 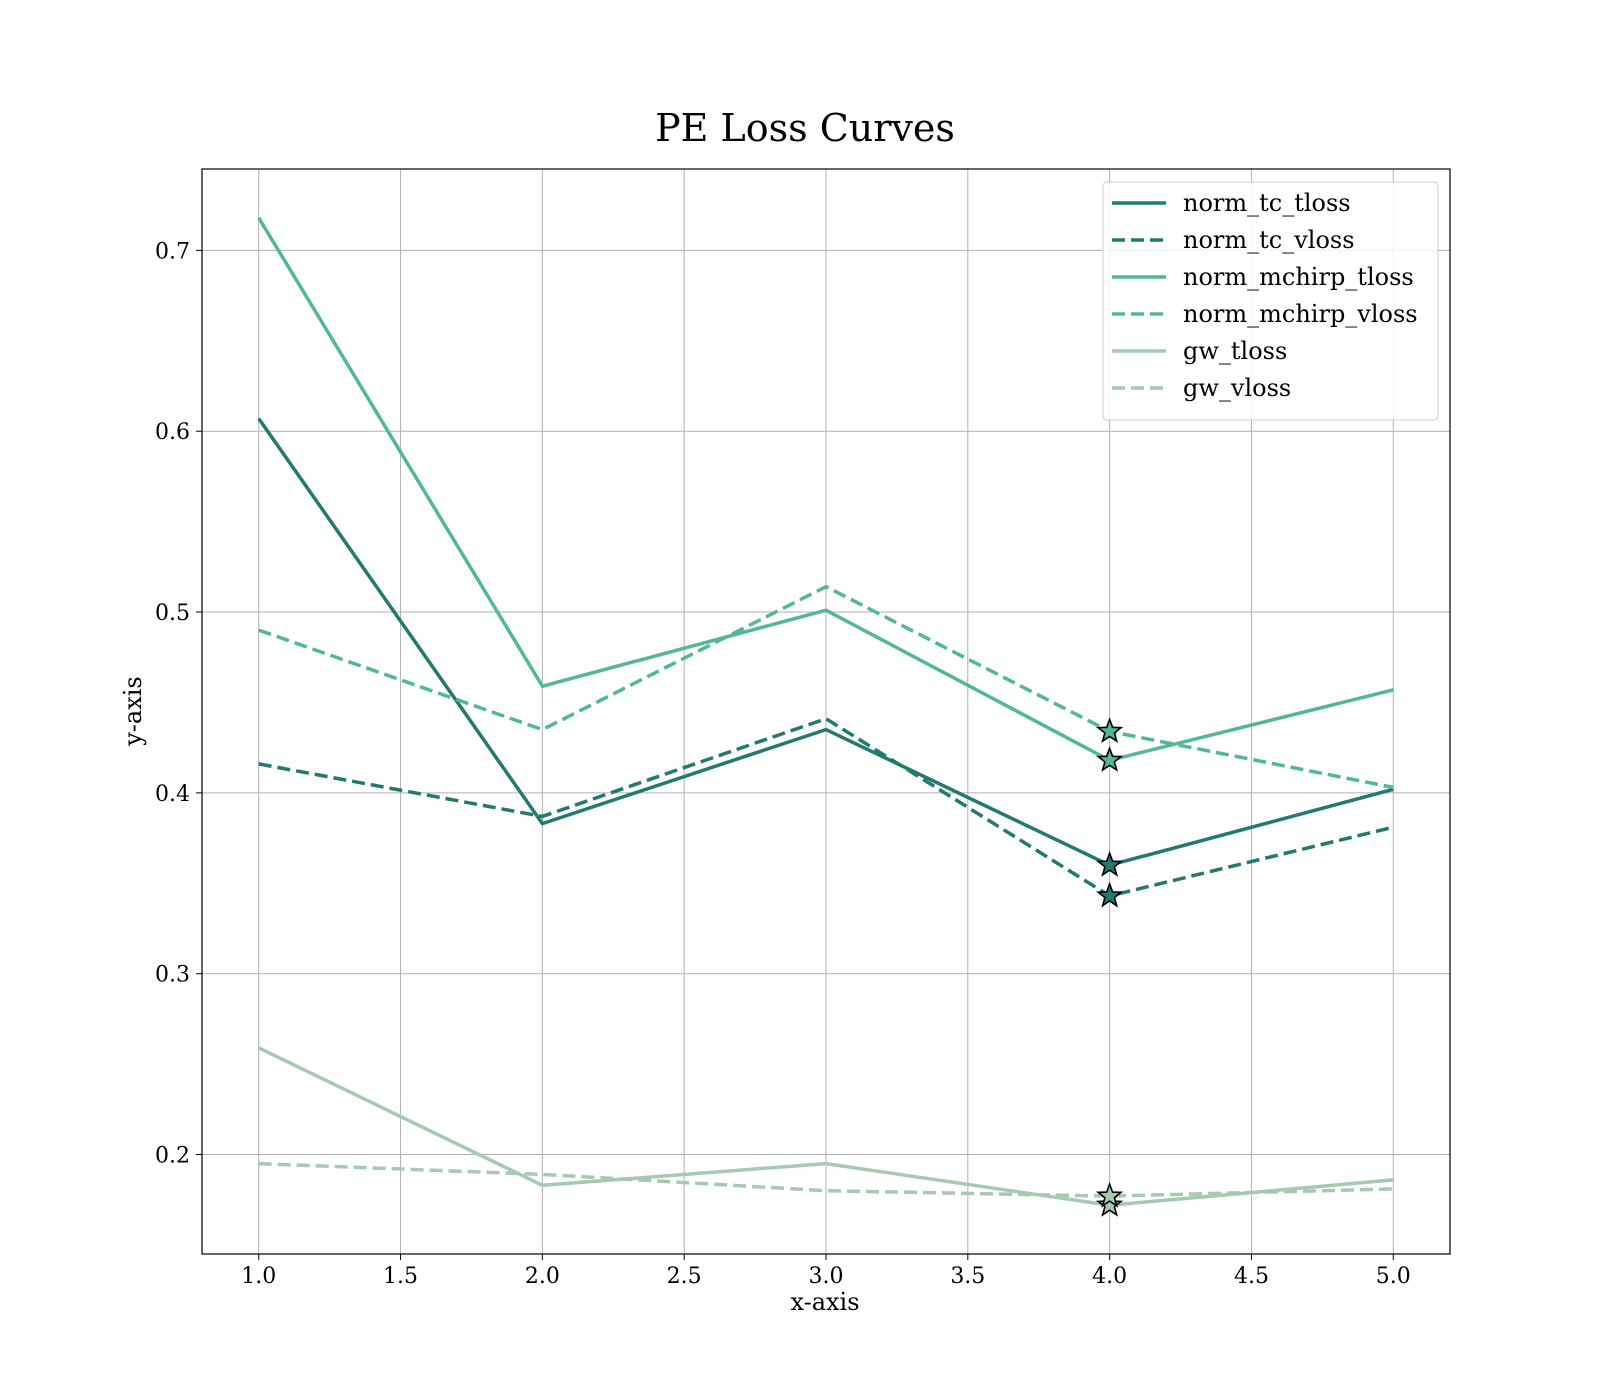 What do you see at coordinates (133, 711) in the screenshot?
I see `y-axis-label: y-axis` at bounding box center [133, 711].